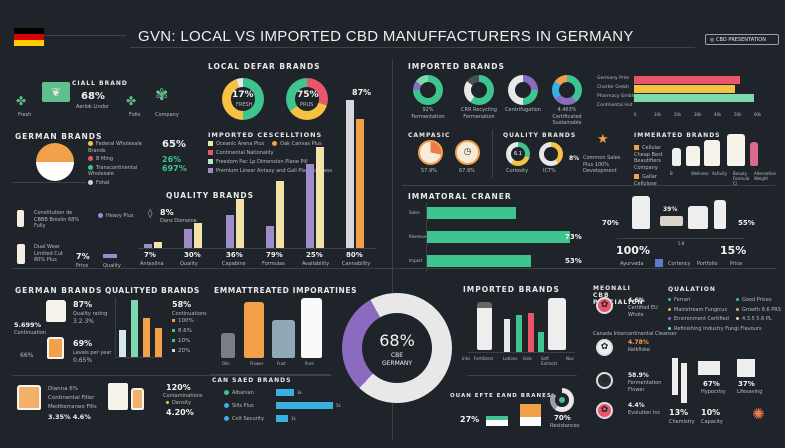 The height and width of the screenshot is (448, 785). Describe the element at coordinates (301, 144) in the screenshot. I see `legend-label: Oak Canvas Plus` at that location.